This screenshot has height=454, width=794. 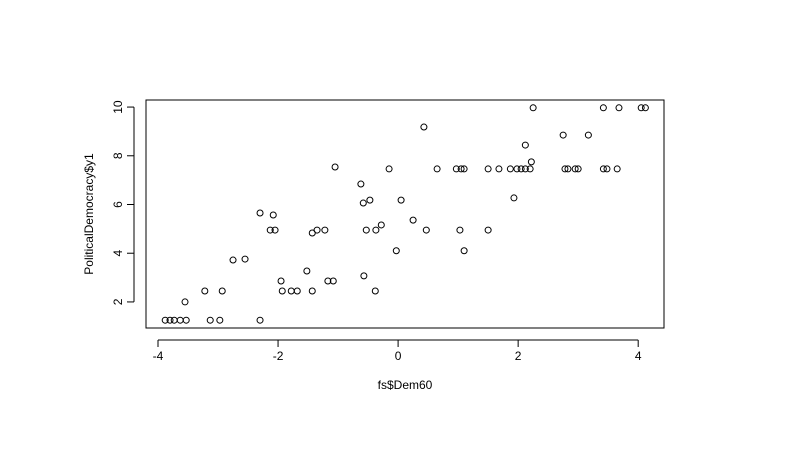 What do you see at coordinates (518, 356) in the screenshot?
I see `x-tick-label: 2` at bounding box center [518, 356].